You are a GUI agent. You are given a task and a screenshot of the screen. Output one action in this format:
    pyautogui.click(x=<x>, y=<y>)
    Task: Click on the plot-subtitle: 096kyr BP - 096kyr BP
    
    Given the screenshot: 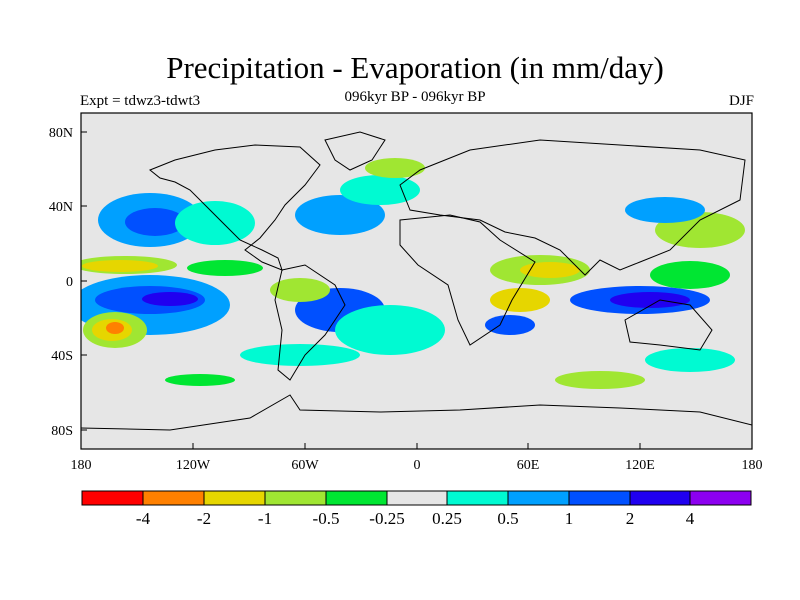 What is the action you would take?
    pyautogui.click(x=415, y=97)
    